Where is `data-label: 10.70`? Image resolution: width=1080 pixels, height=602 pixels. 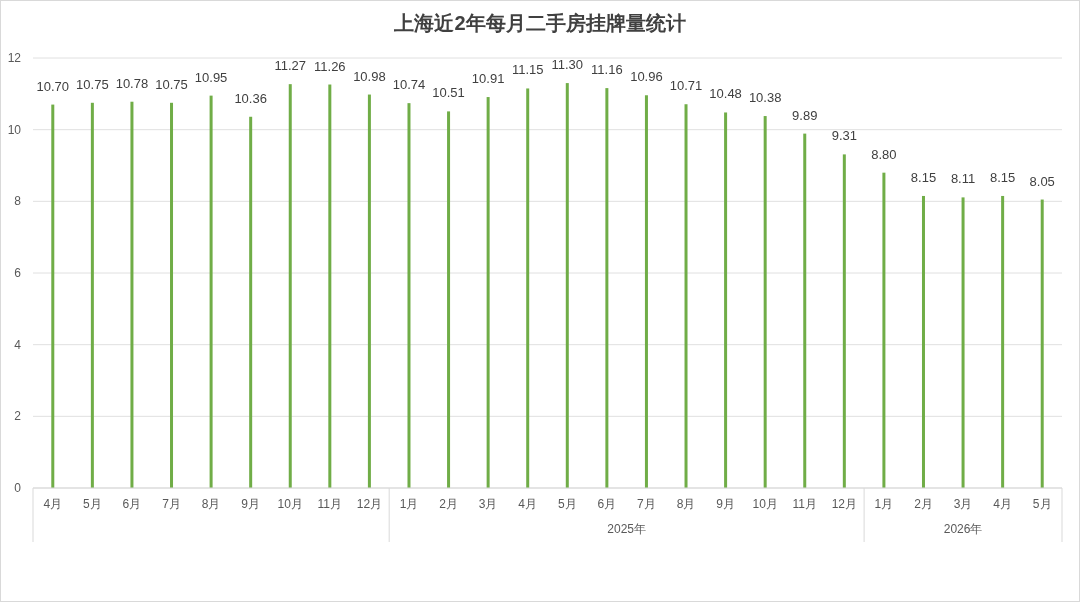 data-label: 10.70 is located at coordinates (53, 86).